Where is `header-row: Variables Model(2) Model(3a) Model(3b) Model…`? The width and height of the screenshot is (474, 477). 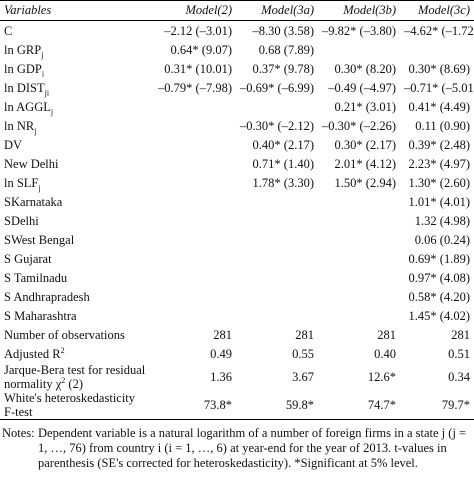 header-row: Variables Model(2) Model(3a) Model(3b) Model… is located at coordinates (237, 10).